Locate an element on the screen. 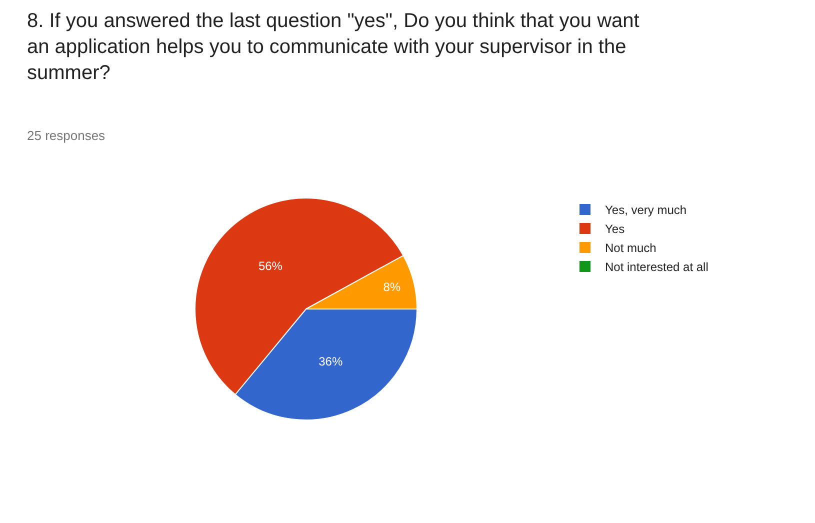  data-label: 36% is located at coordinates (330, 361).